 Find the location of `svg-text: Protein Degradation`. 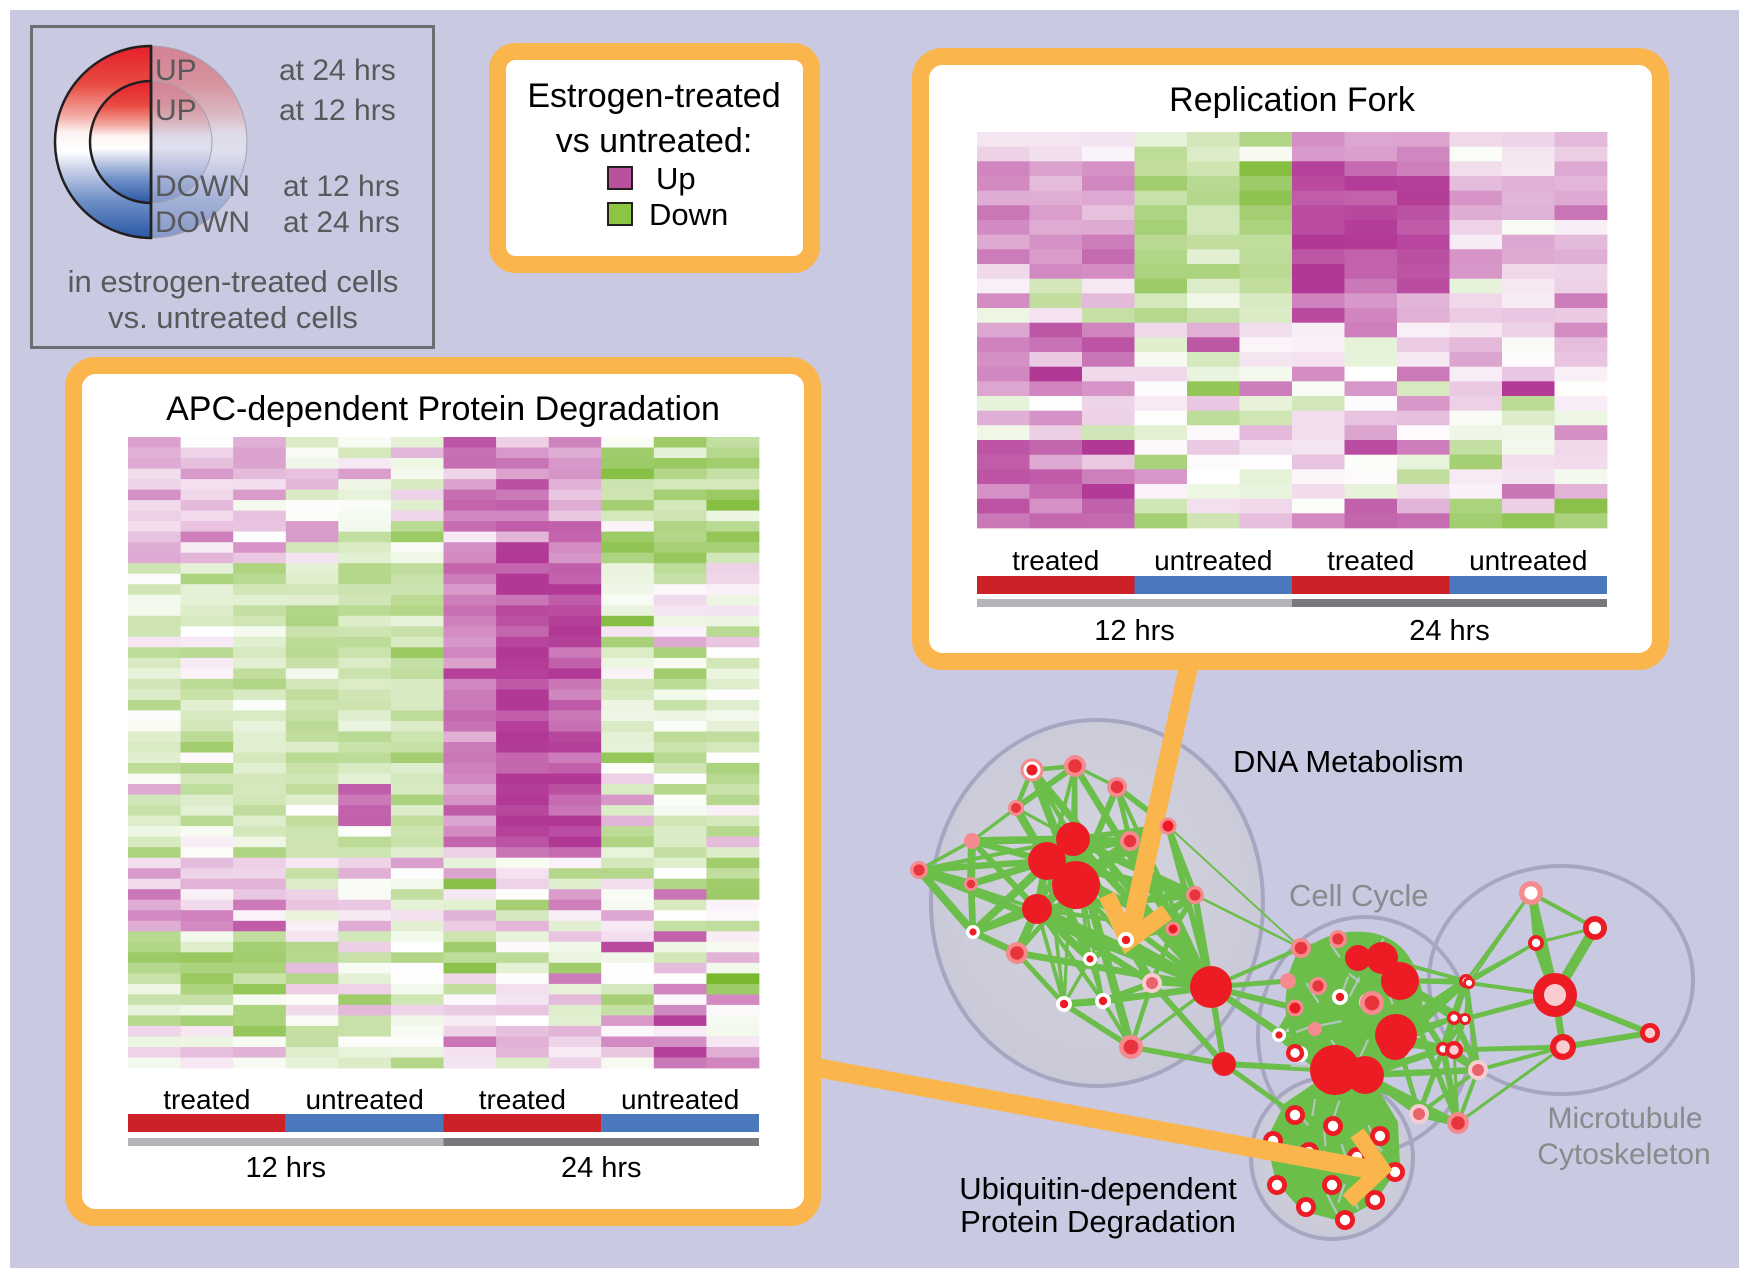

svg-text: Protein Degradation is located at coordinates (1098, 1221).